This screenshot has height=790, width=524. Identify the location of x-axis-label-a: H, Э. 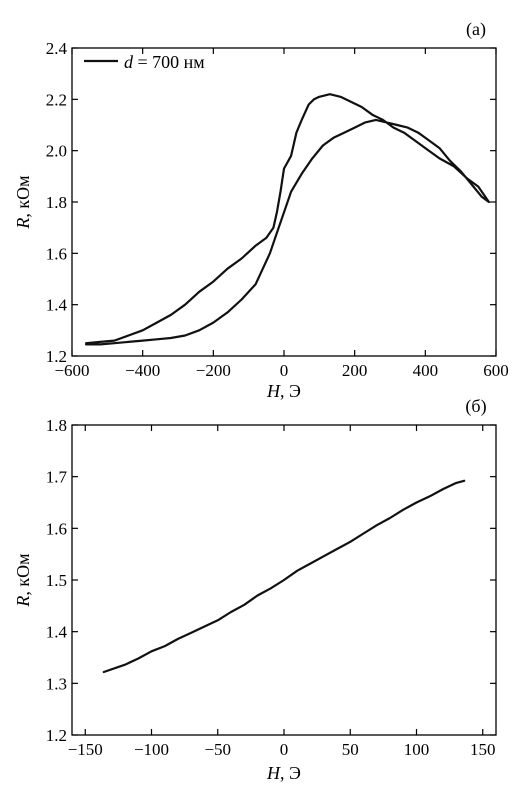
(283, 391).